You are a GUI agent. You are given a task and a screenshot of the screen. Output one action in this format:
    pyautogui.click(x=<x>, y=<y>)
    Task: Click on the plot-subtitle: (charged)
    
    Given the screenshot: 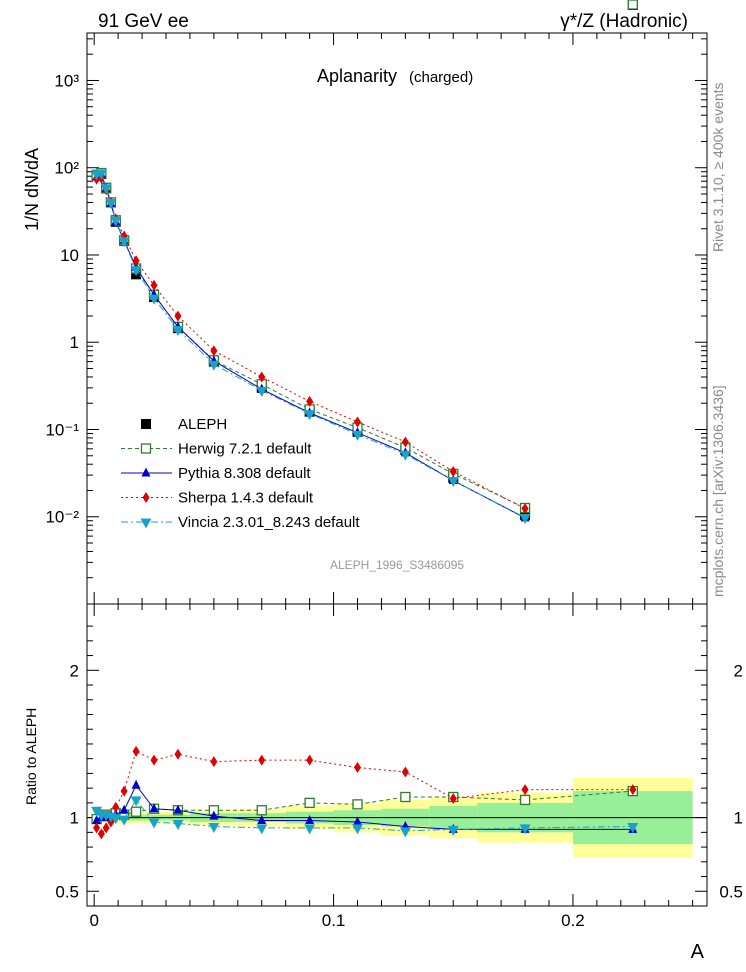 What is the action you would take?
    pyautogui.click(x=441, y=77)
    